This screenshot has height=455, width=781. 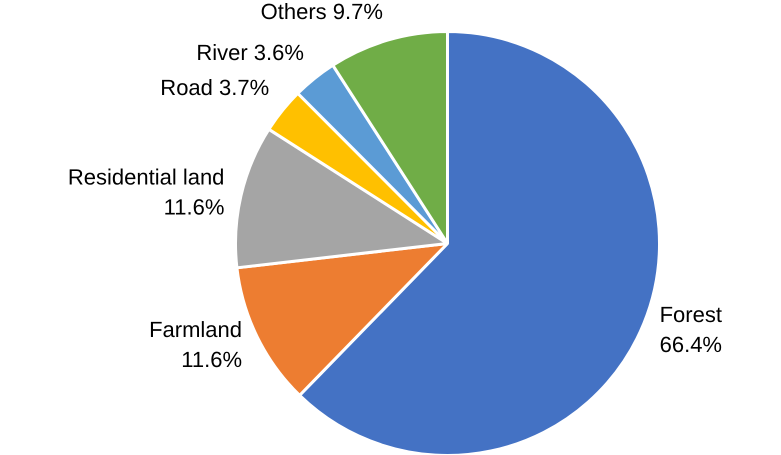 I want to click on slice-label: Others 9.7%, so click(x=321, y=12).